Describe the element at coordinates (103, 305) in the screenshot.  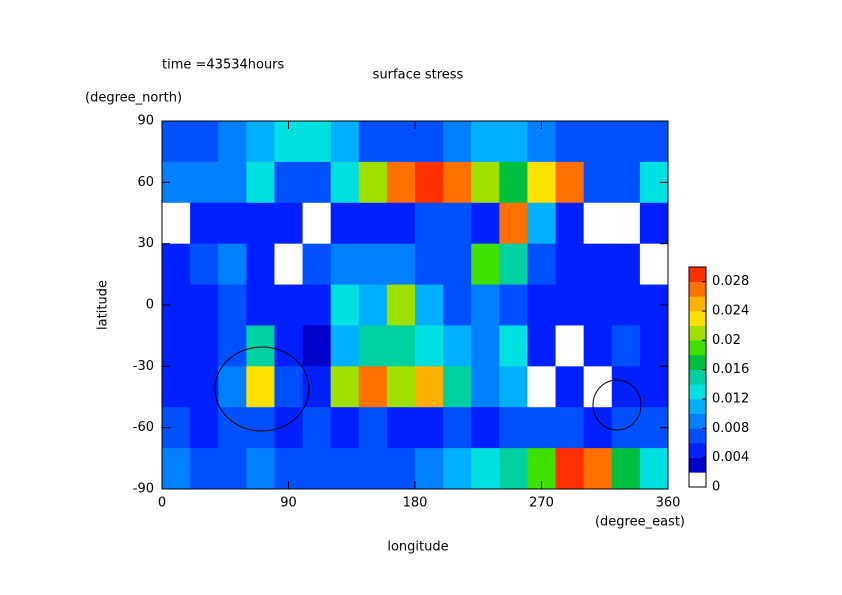
I see `y-axis-label: latitude` at that location.